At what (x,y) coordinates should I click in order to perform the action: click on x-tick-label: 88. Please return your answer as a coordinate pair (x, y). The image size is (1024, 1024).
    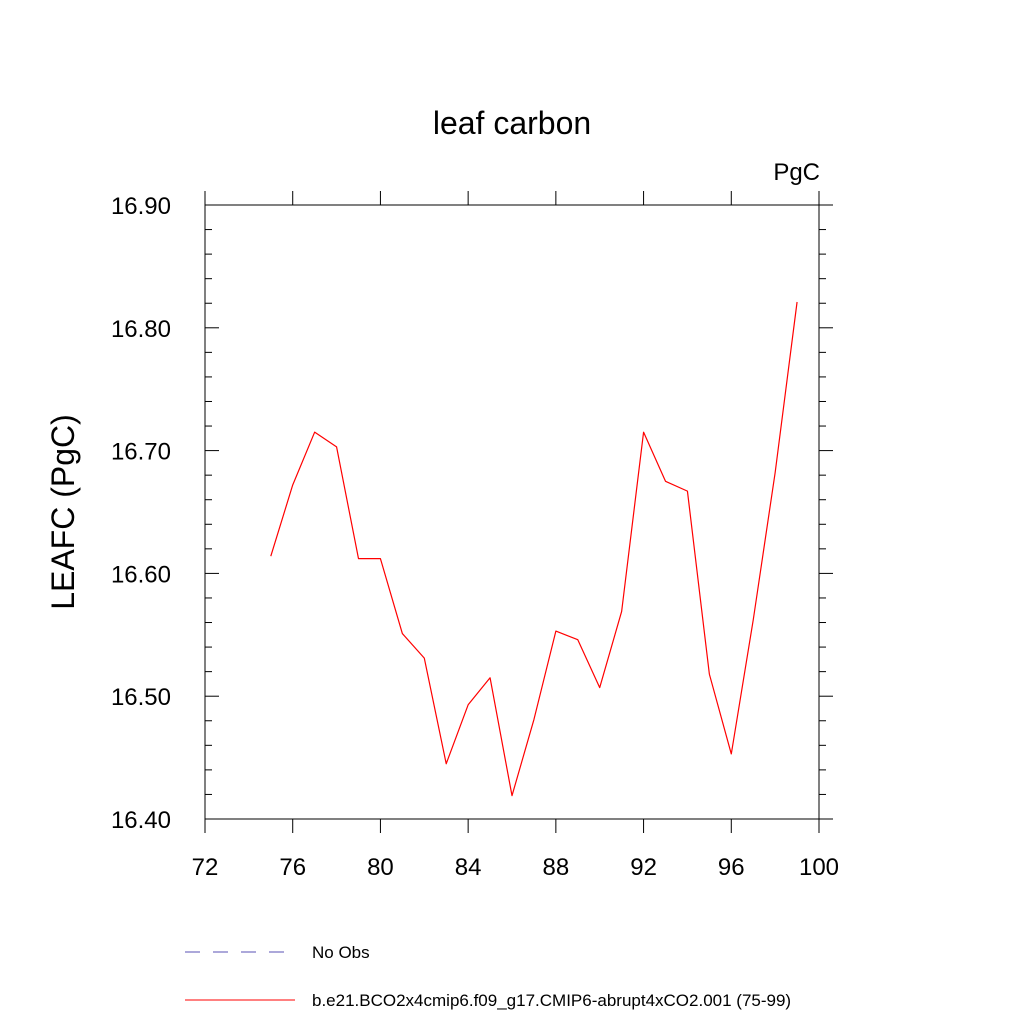
    Looking at the image, I should click on (556, 867).